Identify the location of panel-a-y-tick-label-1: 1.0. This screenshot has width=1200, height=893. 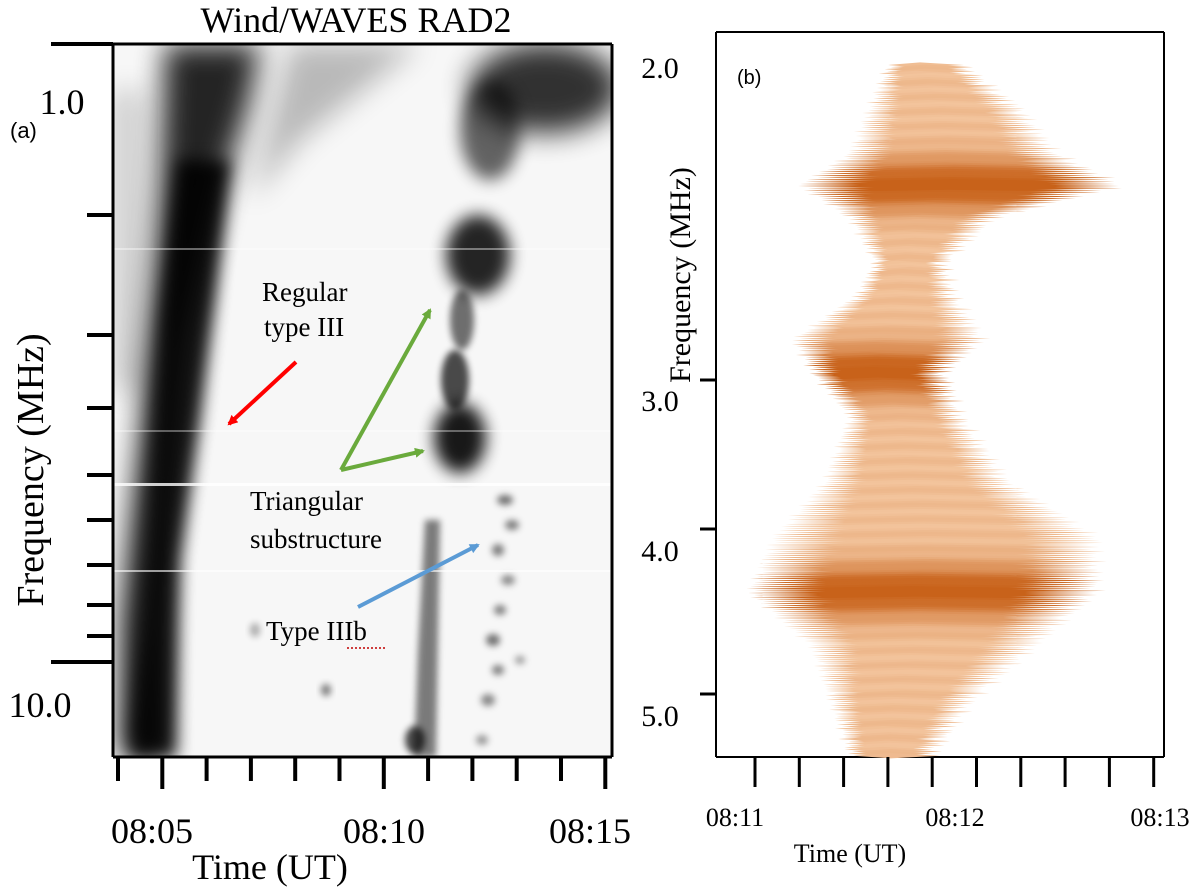
(62, 102).